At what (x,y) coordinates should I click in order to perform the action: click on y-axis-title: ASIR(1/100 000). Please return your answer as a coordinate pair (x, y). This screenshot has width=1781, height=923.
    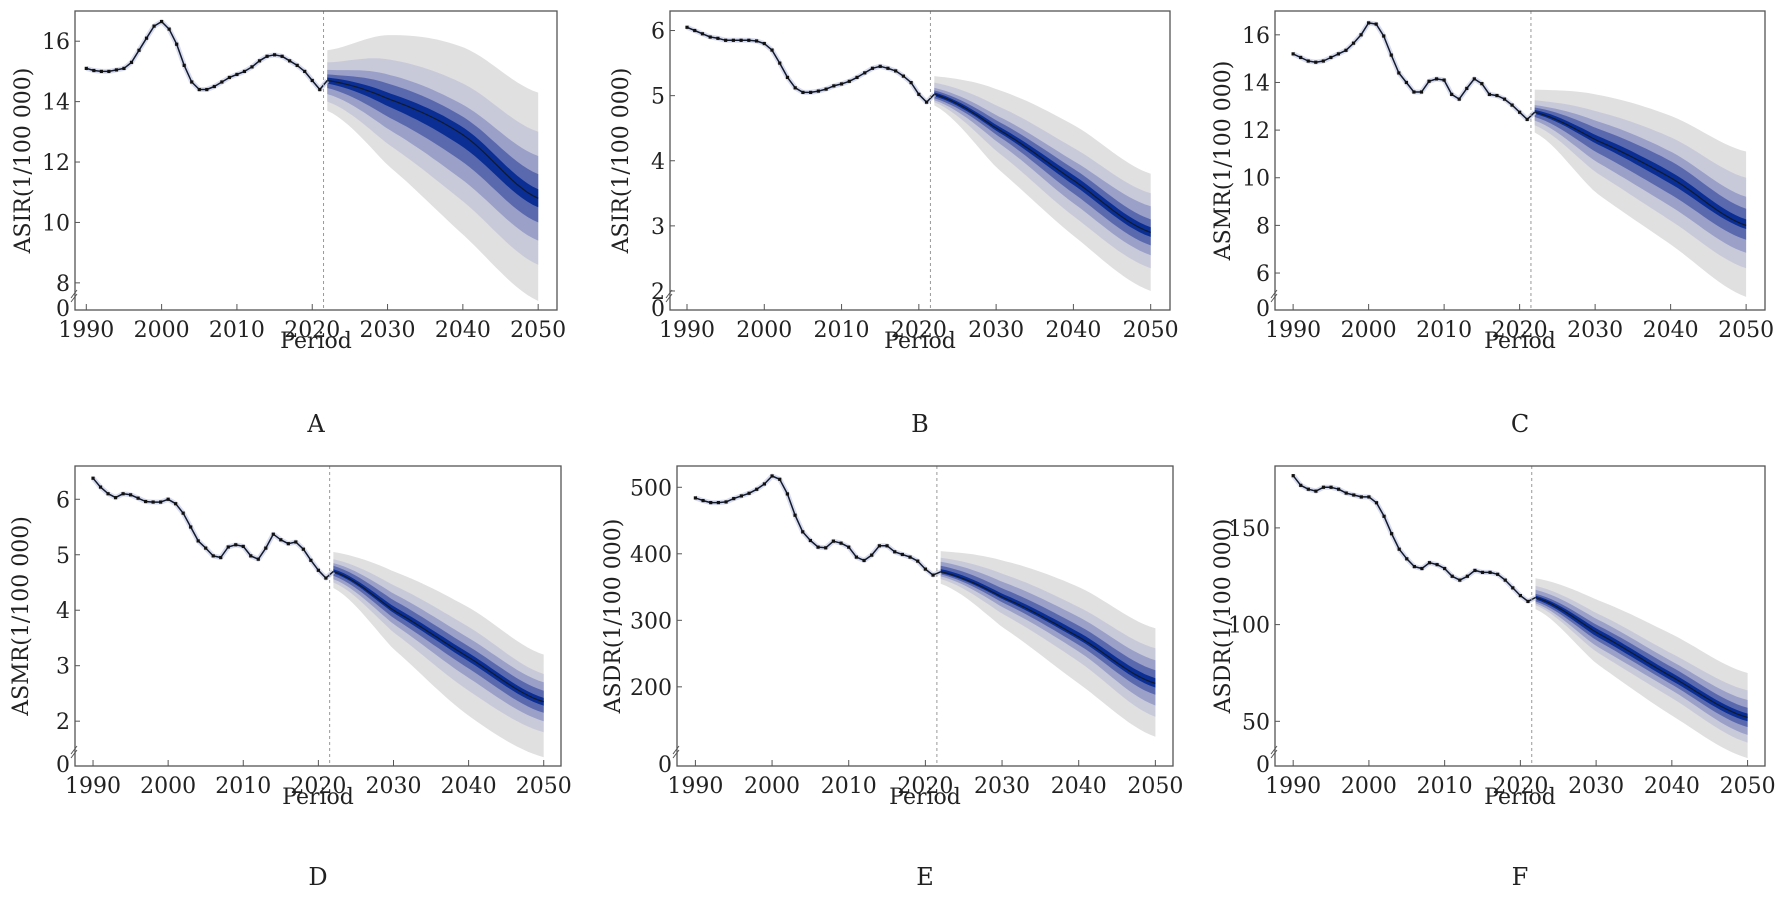
    Looking at the image, I should click on (23, 161).